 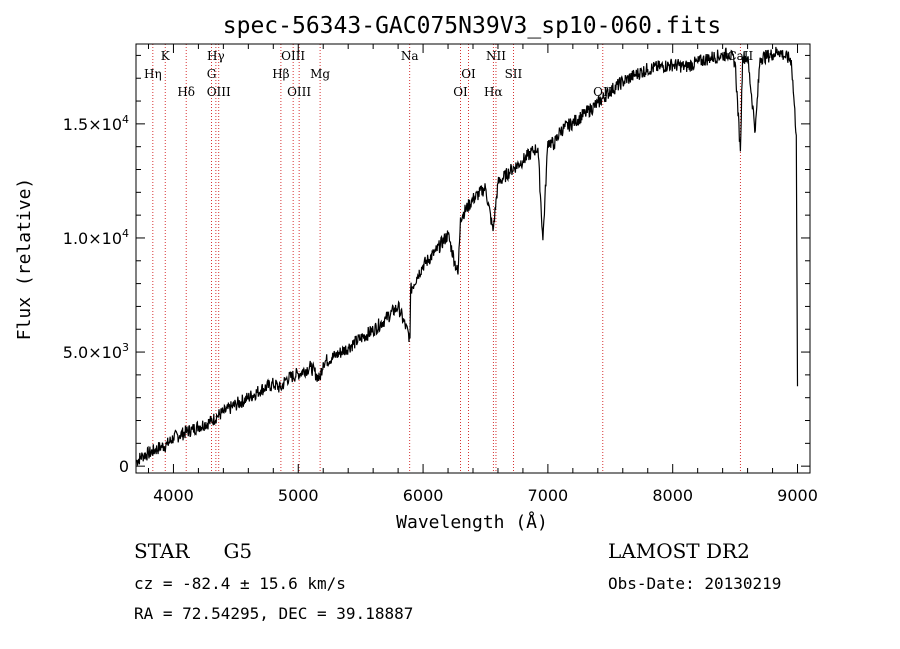 I want to click on object-class: STAR G5, so click(x=193, y=551).